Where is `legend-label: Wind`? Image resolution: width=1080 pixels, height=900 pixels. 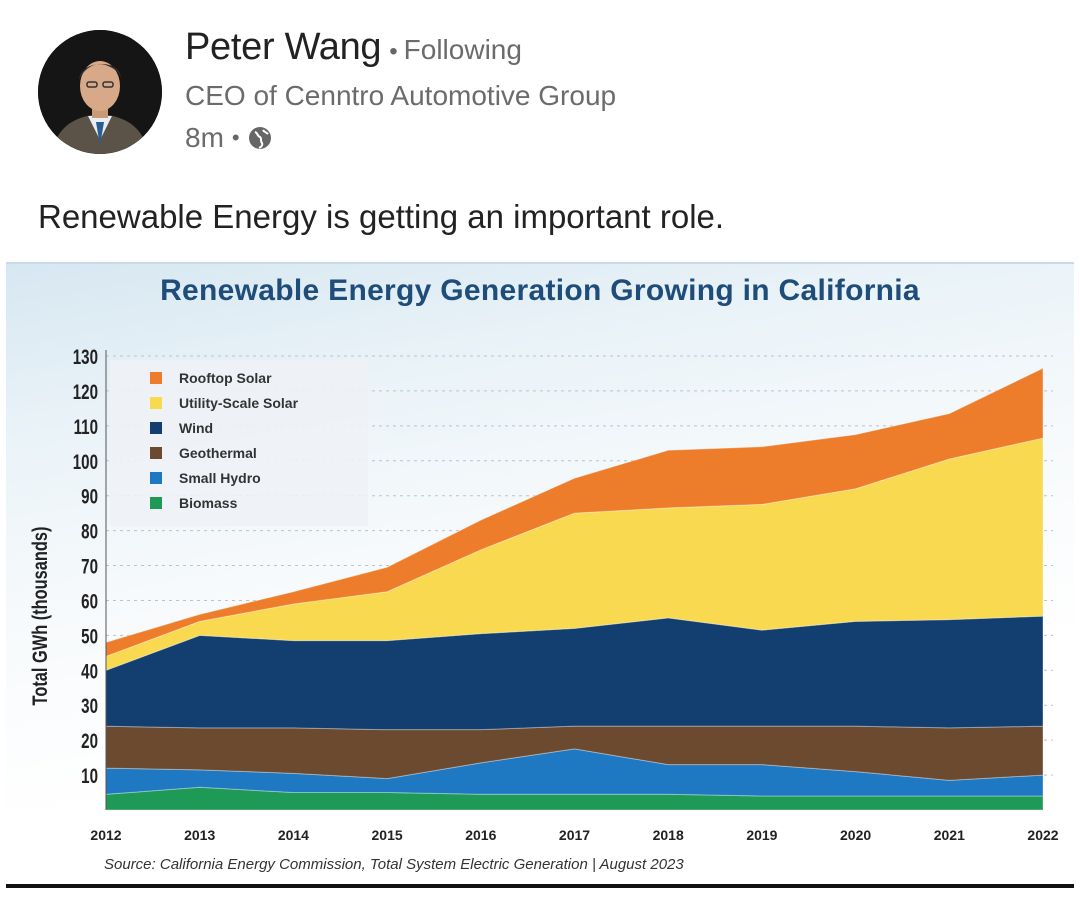 legend-label: Wind is located at coordinates (196, 428).